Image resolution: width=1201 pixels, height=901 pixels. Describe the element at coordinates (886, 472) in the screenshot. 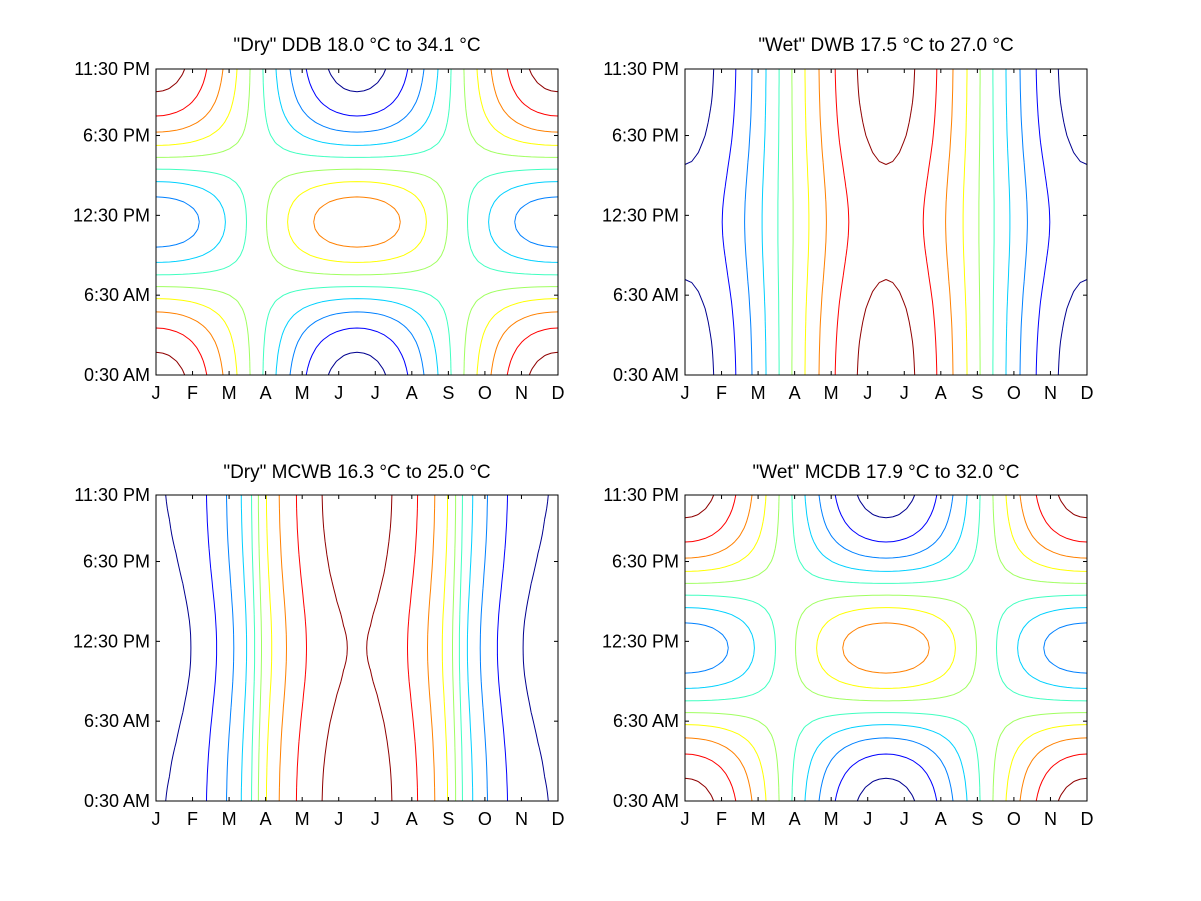

I see `subplot-mcdb-title: "Wet" MCDB 17.9 °C to 32.0 °C` at that location.